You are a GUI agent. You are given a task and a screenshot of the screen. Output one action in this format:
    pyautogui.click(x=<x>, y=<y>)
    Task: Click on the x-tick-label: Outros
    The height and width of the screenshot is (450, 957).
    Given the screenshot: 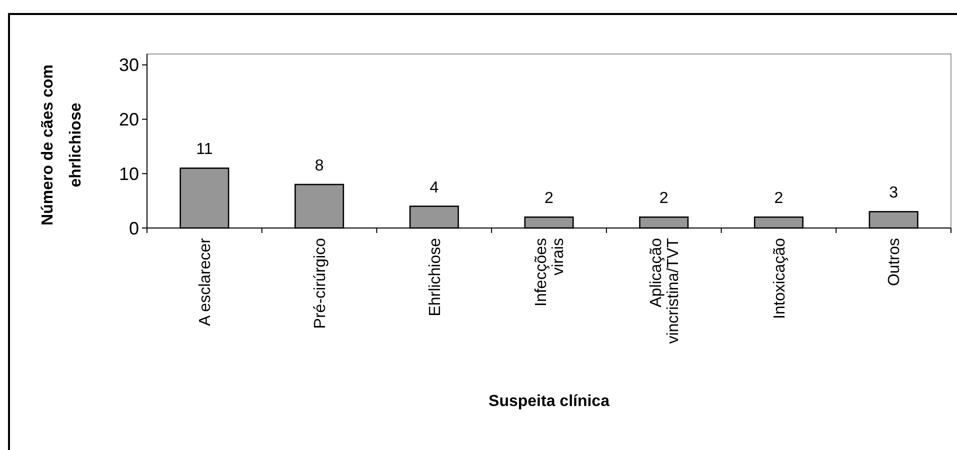 What is the action you would take?
    pyautogui.click(x=895, y=262)
    